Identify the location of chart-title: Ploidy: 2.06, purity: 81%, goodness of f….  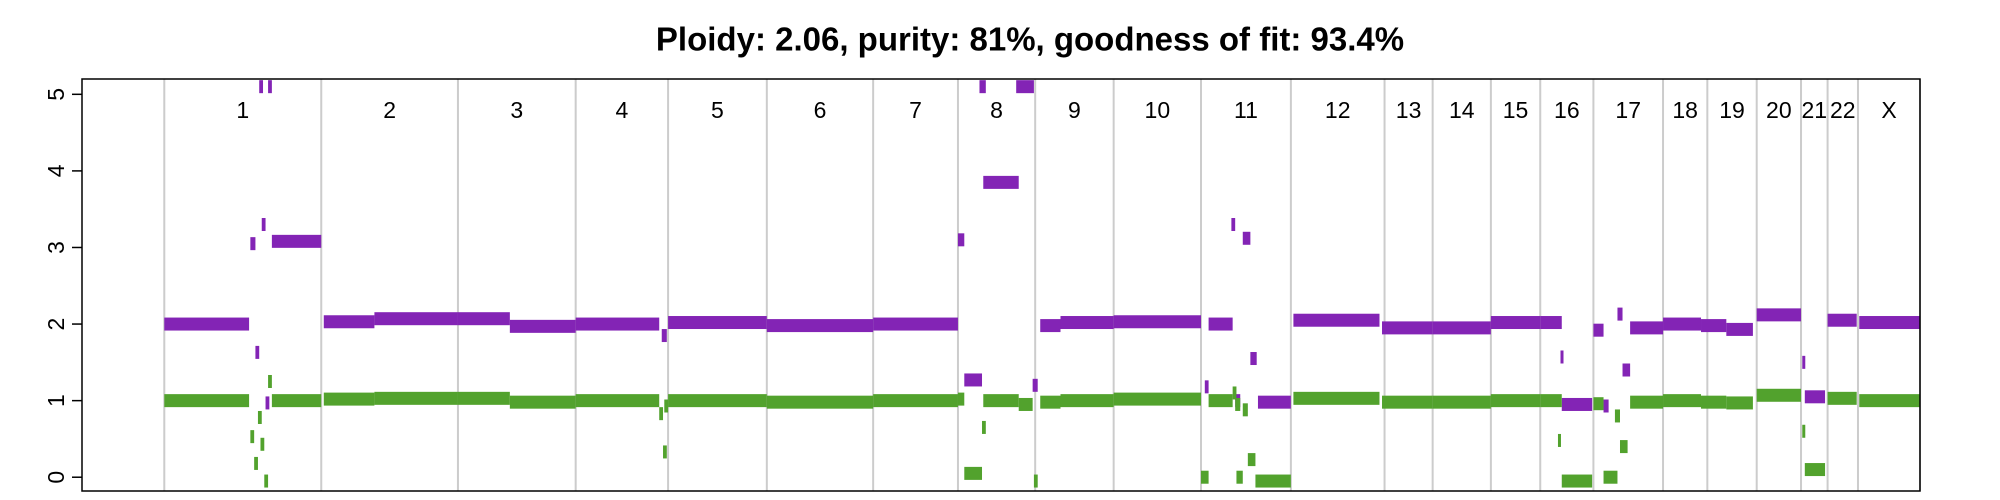
(1030, 39).